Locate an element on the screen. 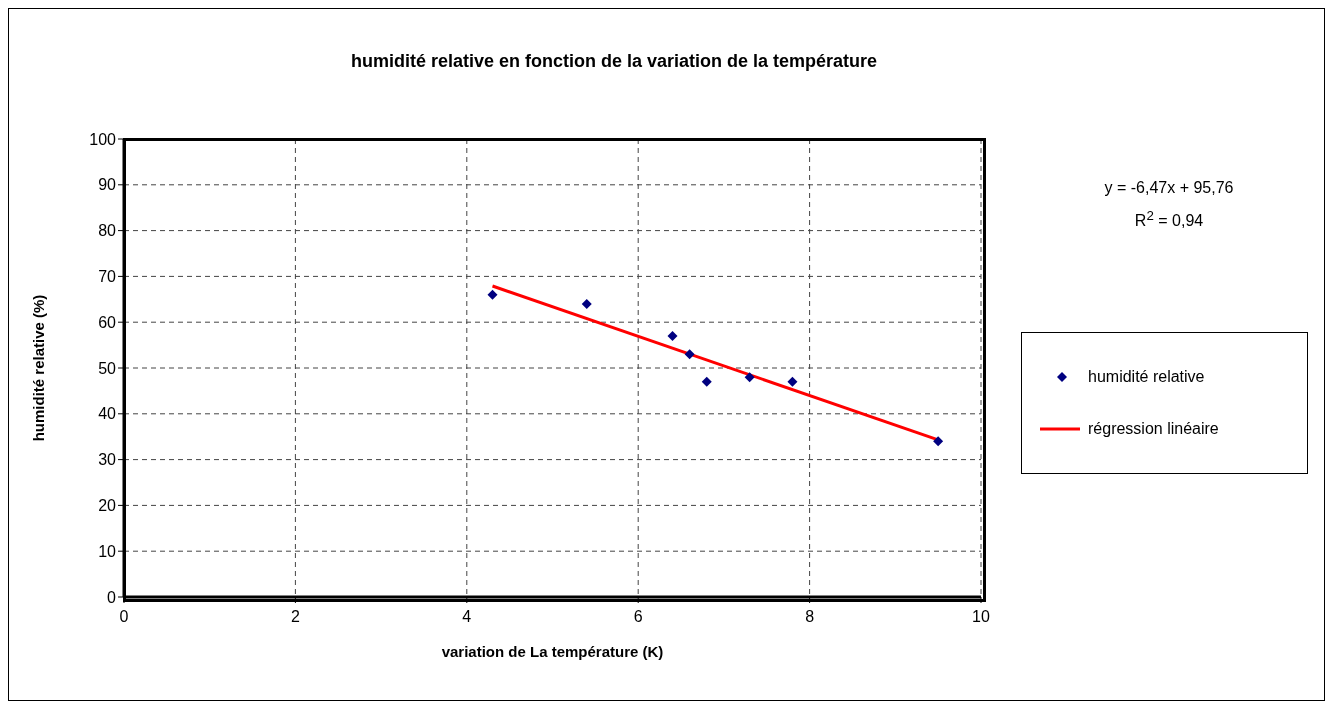 The height and width of the screenshot is (709, 1333). x-tick-label: 6 is located at coordinates (638, 617).